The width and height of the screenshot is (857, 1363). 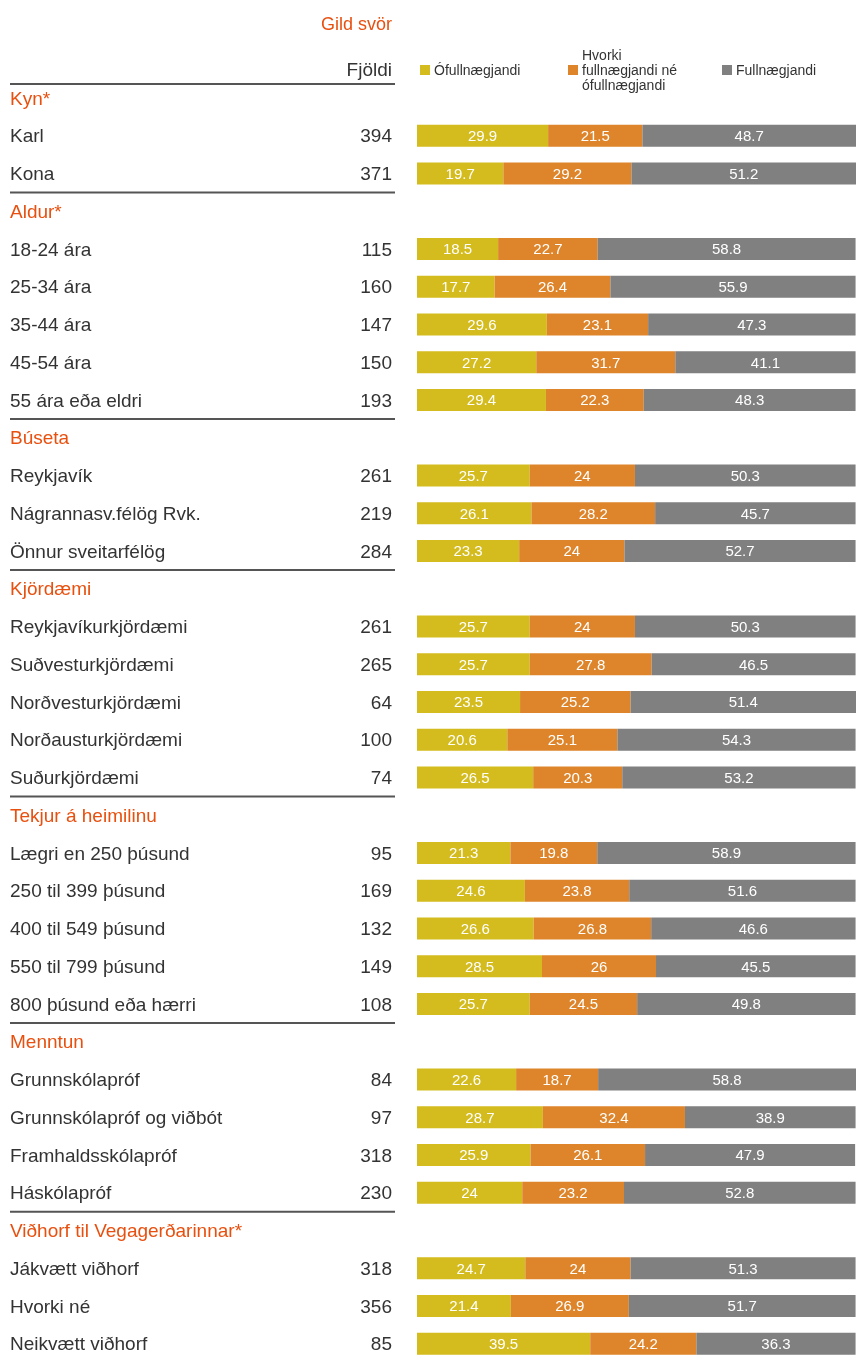 I want to click on text: 95, so click(x=381, y=853).